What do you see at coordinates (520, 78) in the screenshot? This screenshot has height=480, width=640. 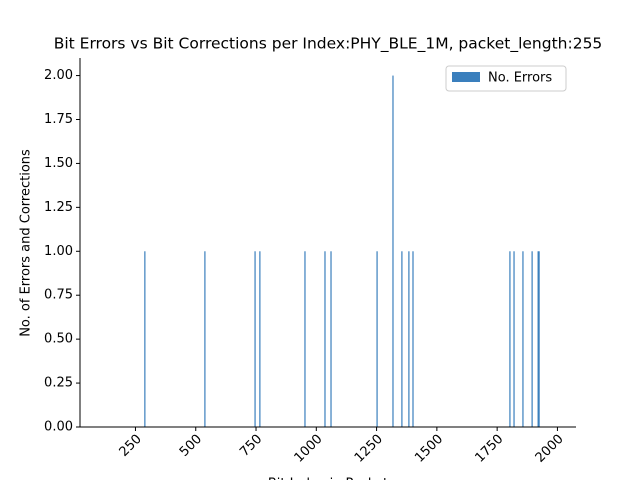 I see `legend-label: No. Errors` at bounding box center [520, 78].